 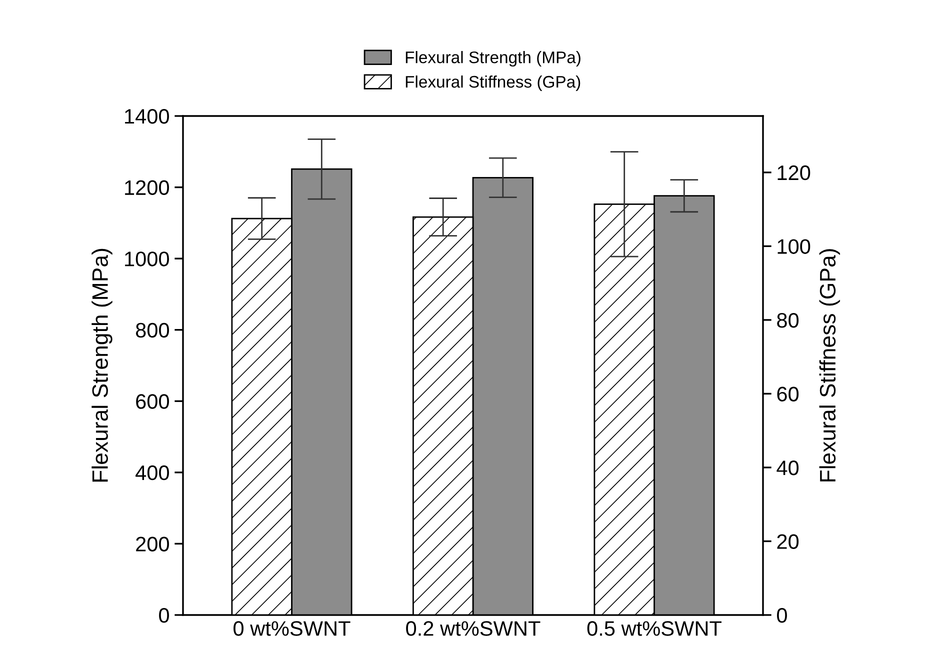 I want to click on y-tick-label: 0, so click(x=164, y=615).